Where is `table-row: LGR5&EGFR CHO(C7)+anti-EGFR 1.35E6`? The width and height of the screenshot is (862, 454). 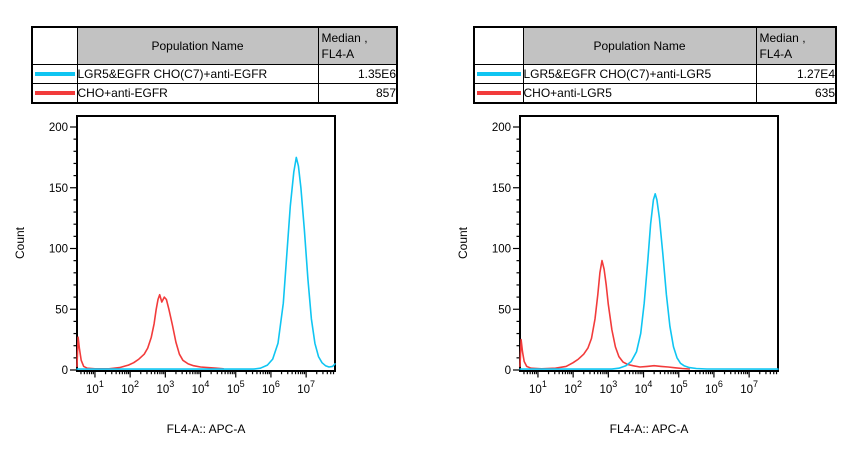
table-row: LGR5&EGFR CHO(C7)+anti-EGFR 1.35E6 is located at coordinates (214, 74).